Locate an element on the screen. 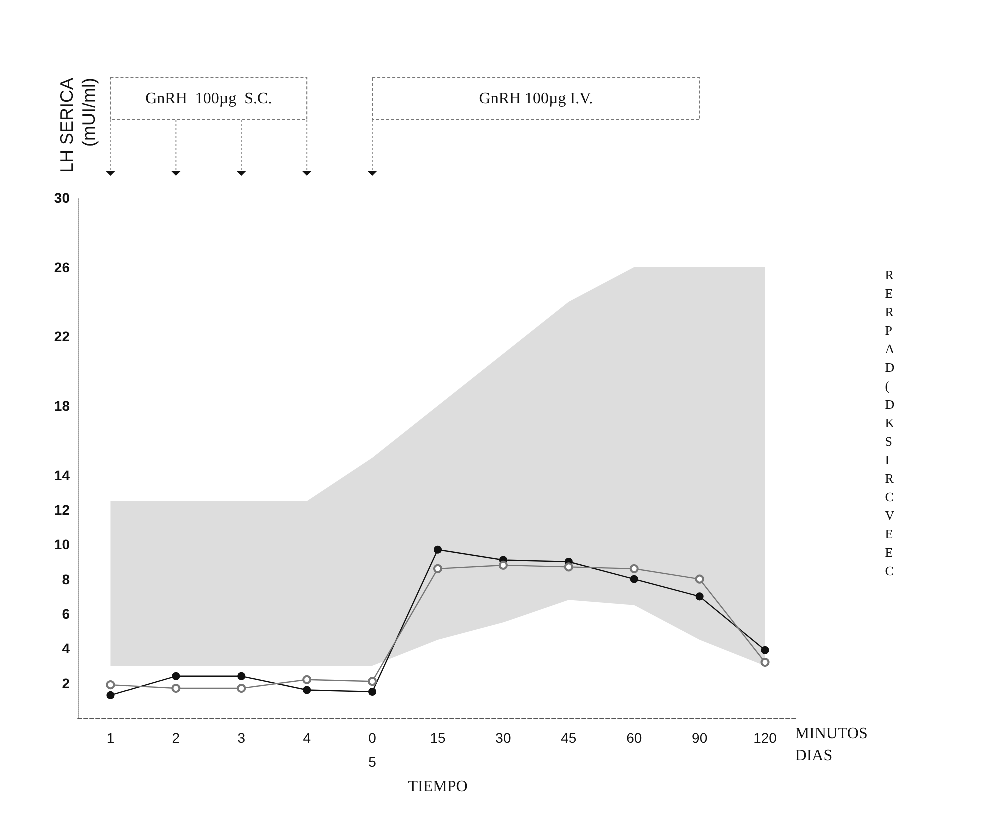 The image size is (985, 840). x-tick-label: 120 is located at coordinates (766, 738).